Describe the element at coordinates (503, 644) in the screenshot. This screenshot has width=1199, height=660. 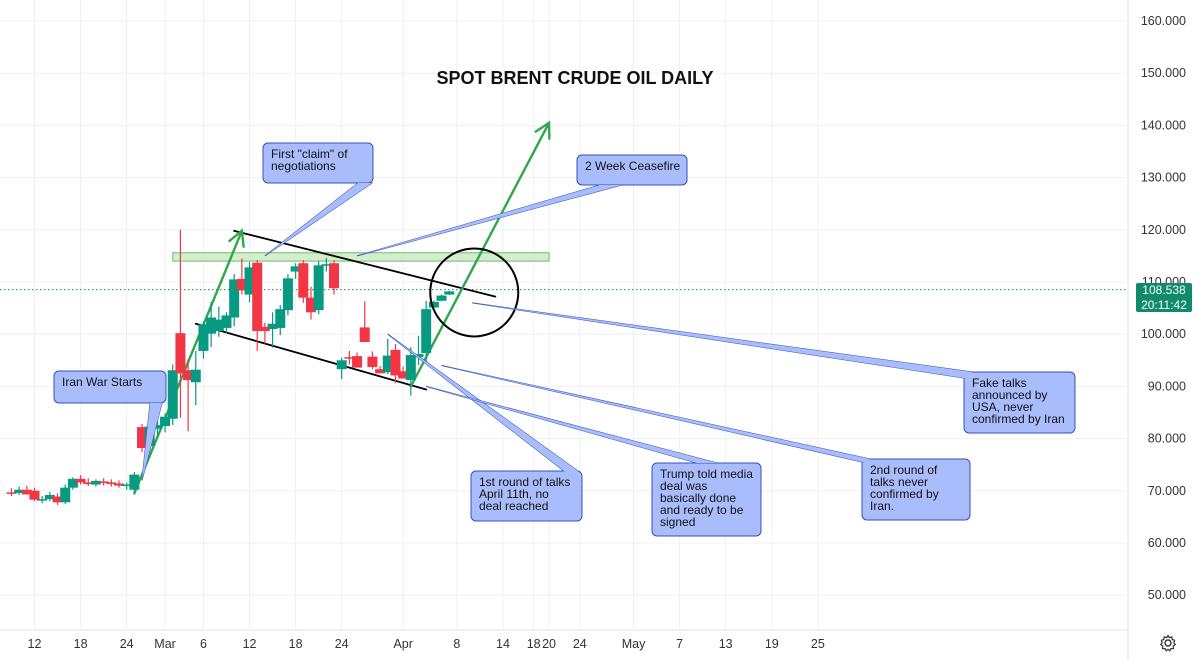
I see `x-tick-label: 14` at that location.